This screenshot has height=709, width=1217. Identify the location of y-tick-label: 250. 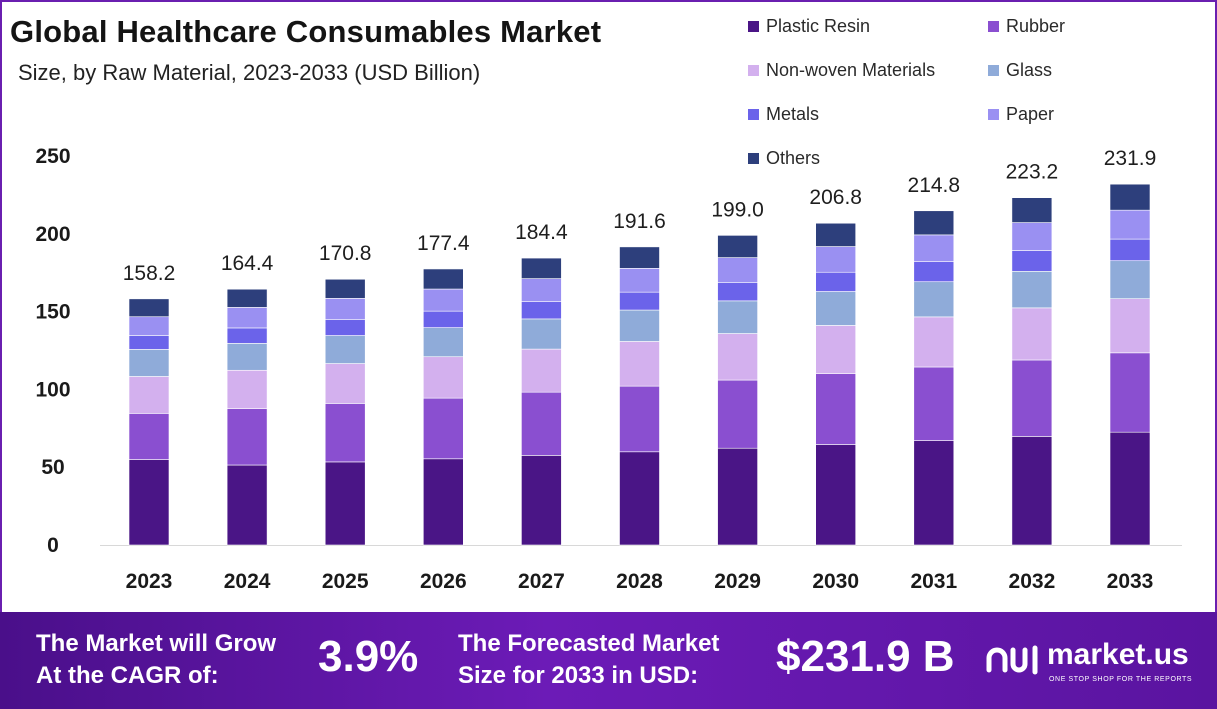
(52, 156).